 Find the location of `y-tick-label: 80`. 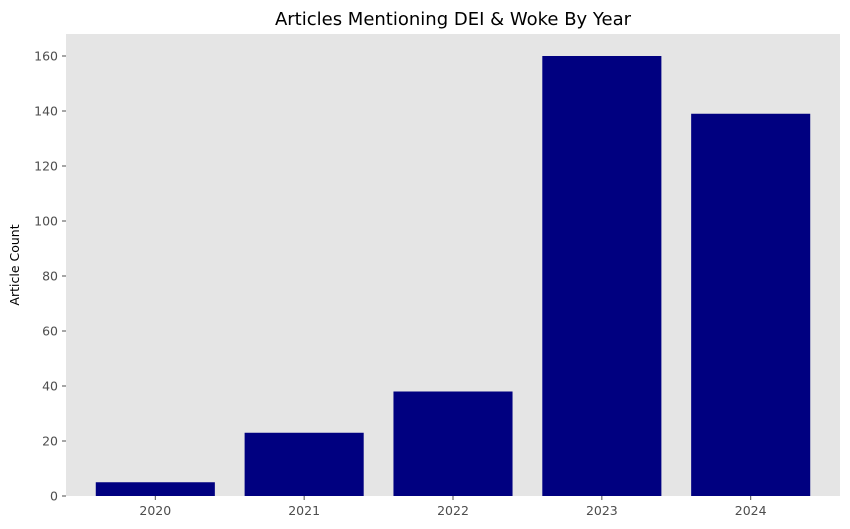

y-tick-label: 80 is located at coordinates (50, 276).